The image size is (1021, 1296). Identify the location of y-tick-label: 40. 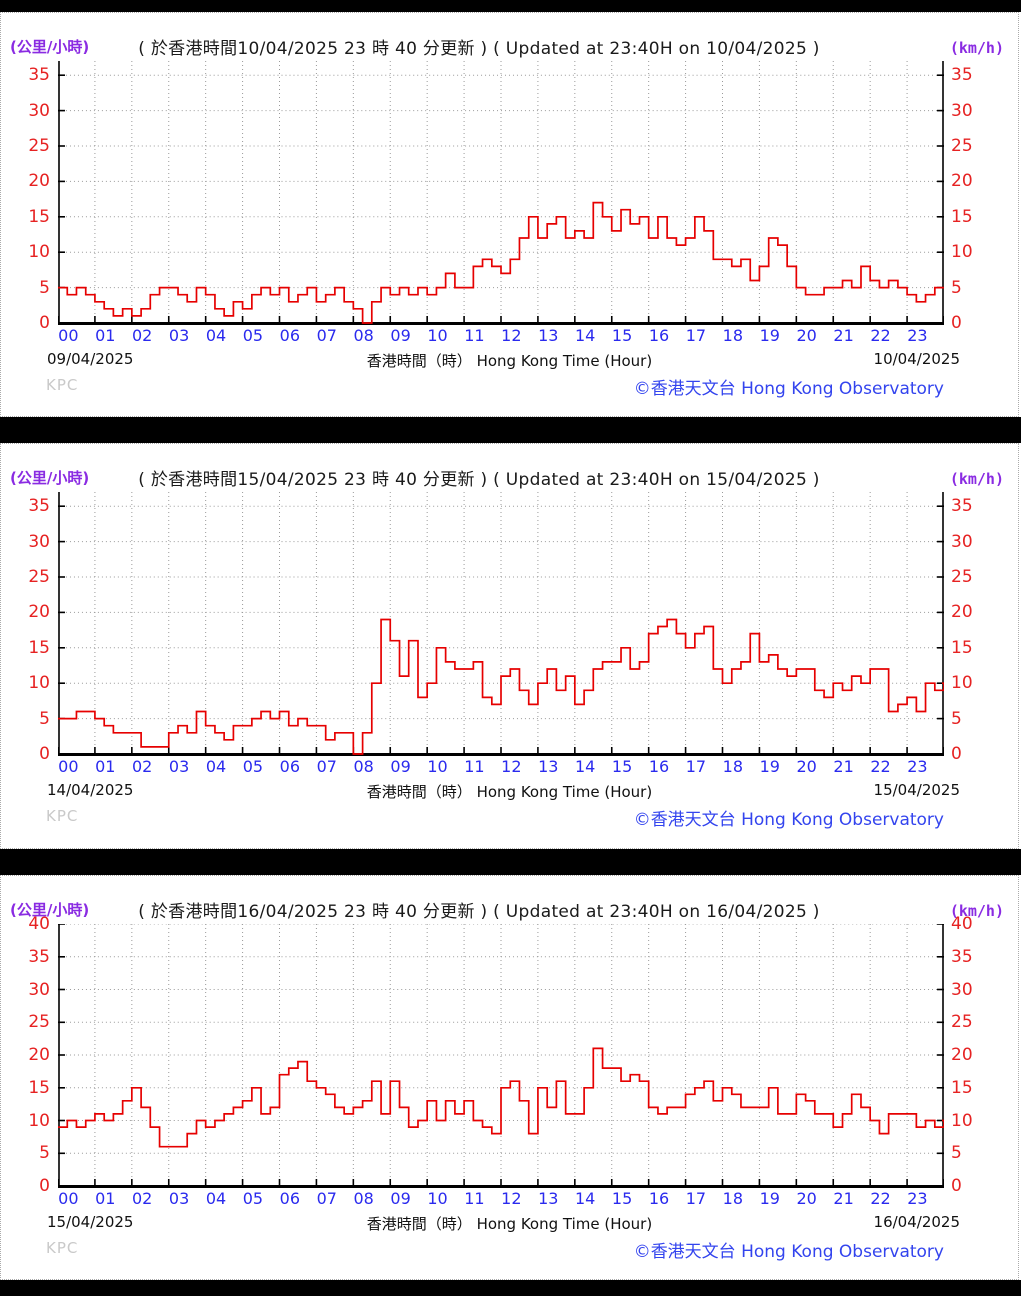
(962, 924).